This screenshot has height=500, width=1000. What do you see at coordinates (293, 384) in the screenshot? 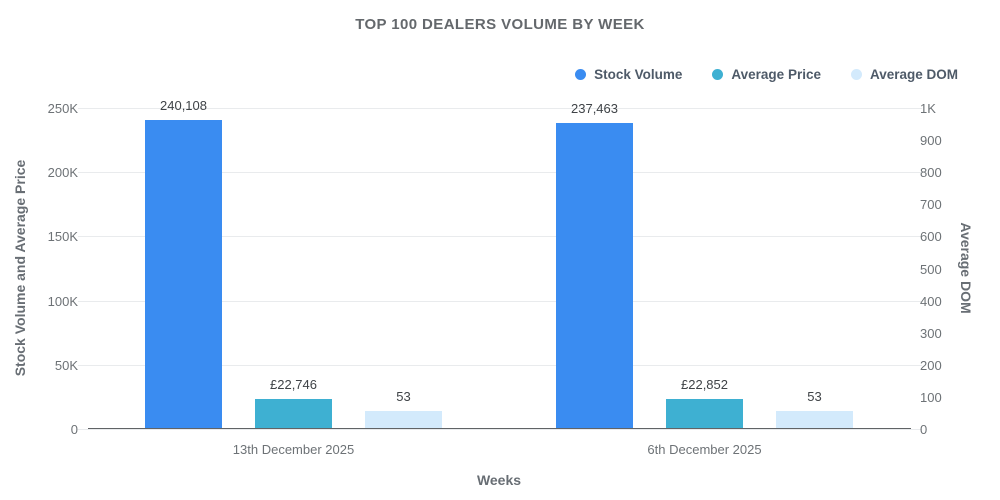
I see `bar-value-label: £22,746` at bounding box center [293, 384].